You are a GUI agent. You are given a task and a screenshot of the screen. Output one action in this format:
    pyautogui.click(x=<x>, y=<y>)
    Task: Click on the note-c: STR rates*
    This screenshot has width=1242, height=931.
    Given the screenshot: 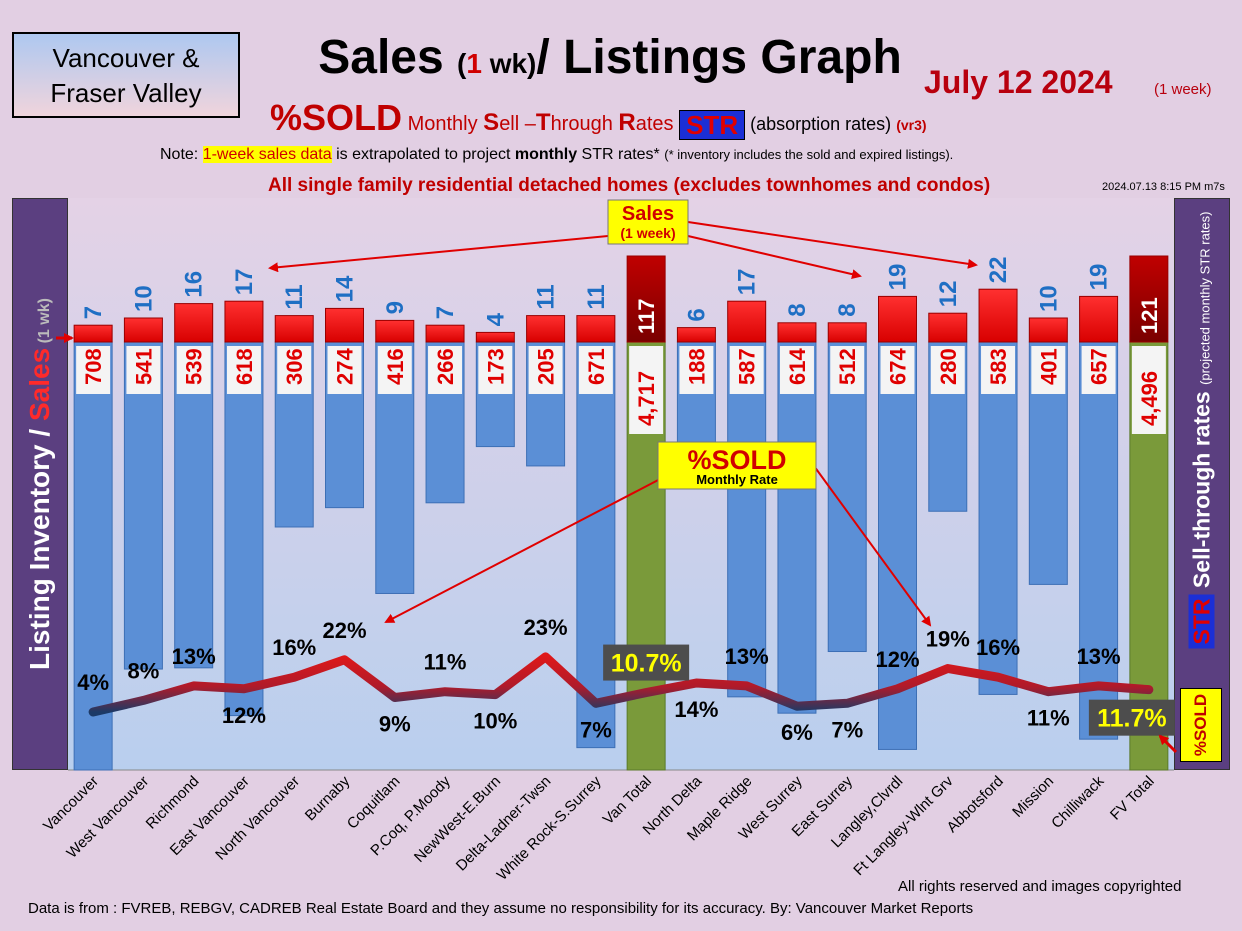 What is the action you would take?
    pyautogui.click(x=621, y=154)
    